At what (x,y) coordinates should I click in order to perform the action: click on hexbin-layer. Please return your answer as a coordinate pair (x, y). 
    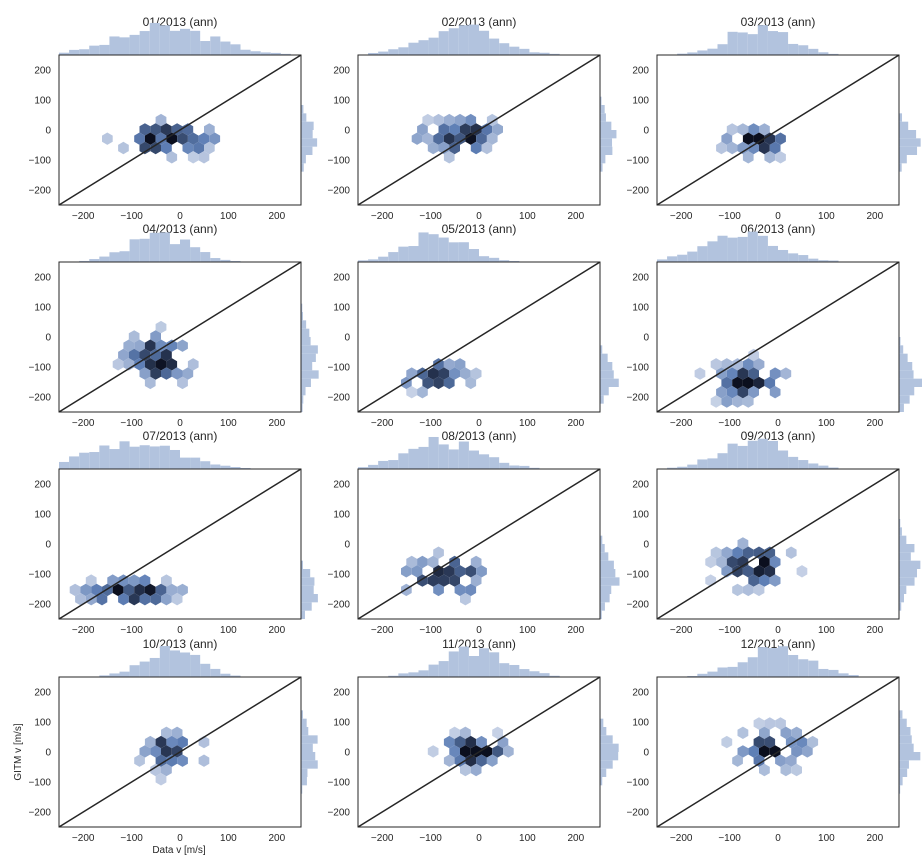
    Looking at the image, I should click on (444, 576).